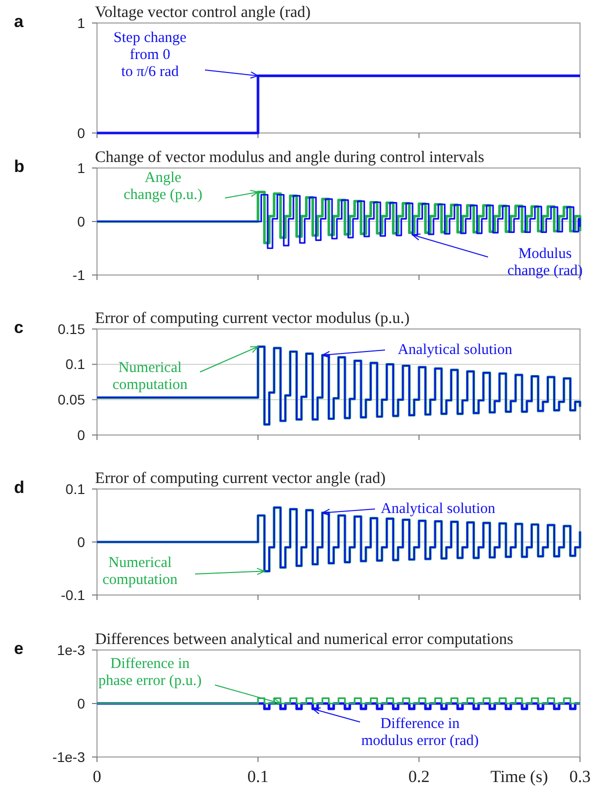 This screenshot has height=789, width=601. What do you see at coordinates (150, 55) in the screenshot?
I see `annotation: Step change from 0 to π/6 rad` at bounding box center [150, 55].